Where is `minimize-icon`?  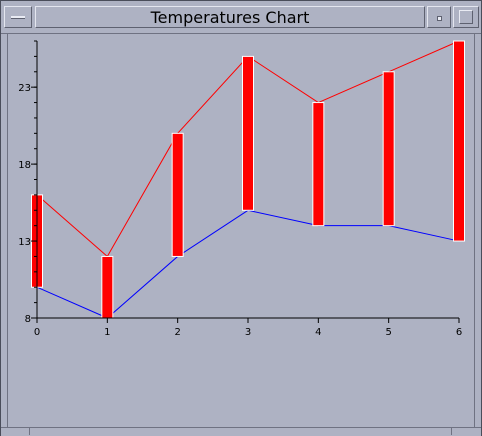 minimize-icon is located at coordinates (439, 18).